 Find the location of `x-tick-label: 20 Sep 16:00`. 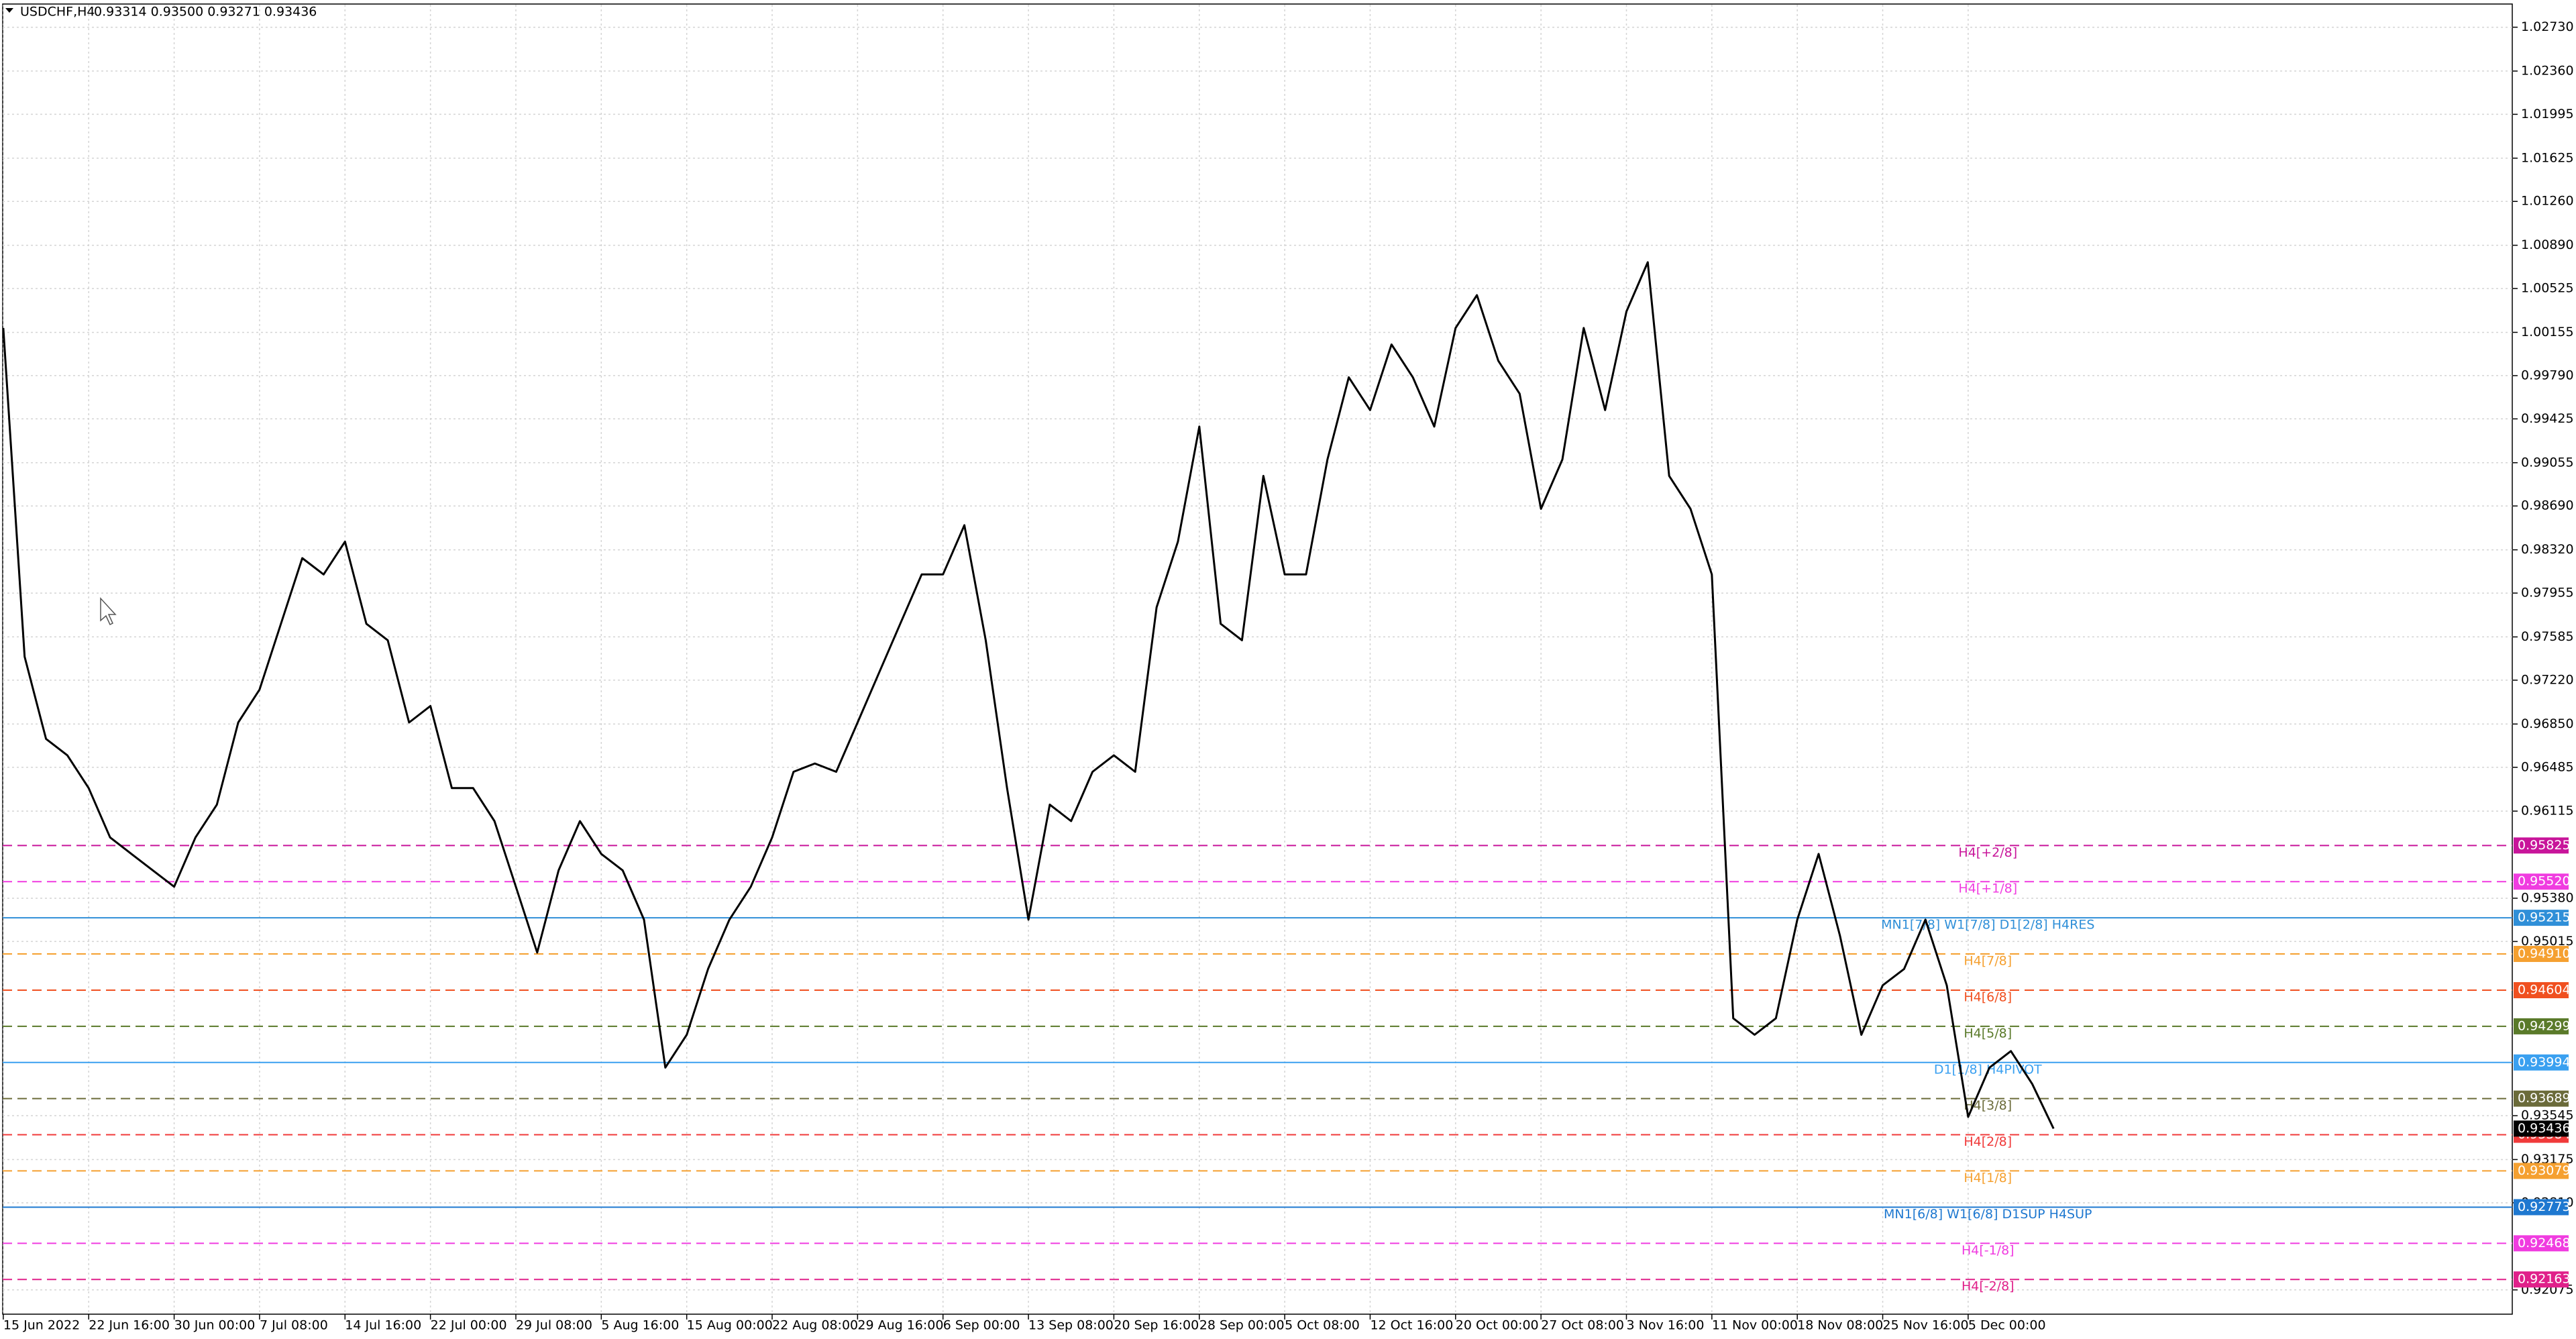

x-tick-label: 20 Sep 16:00 is located at coordinates (1156, 1325).